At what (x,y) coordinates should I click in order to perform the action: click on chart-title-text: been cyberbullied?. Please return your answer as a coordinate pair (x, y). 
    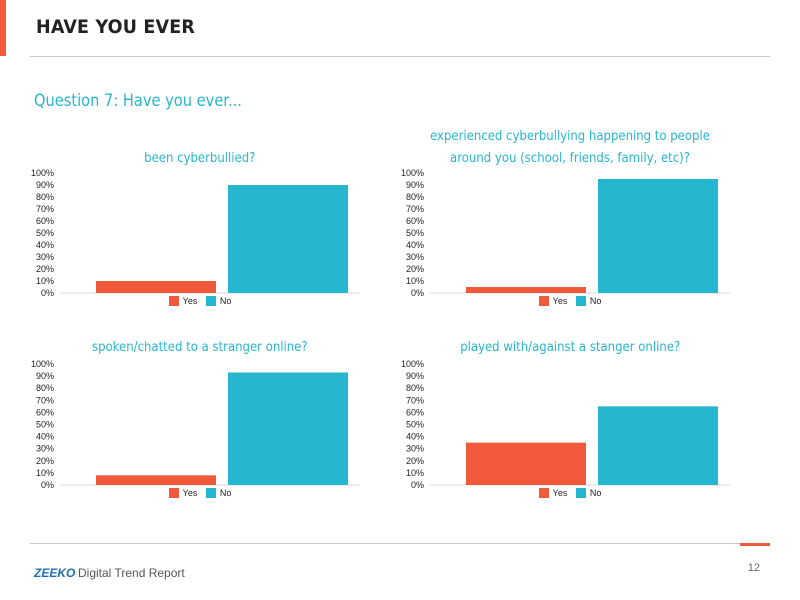
    Looking at the image, I should click on (200, 158).